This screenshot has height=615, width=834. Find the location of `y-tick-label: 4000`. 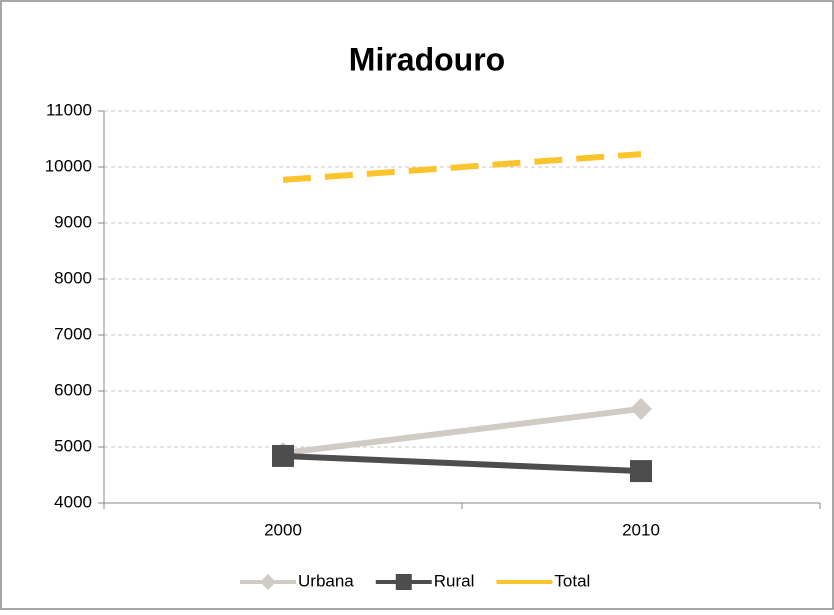

y-tick-label: 4000 is located at coordinates (73, 501).